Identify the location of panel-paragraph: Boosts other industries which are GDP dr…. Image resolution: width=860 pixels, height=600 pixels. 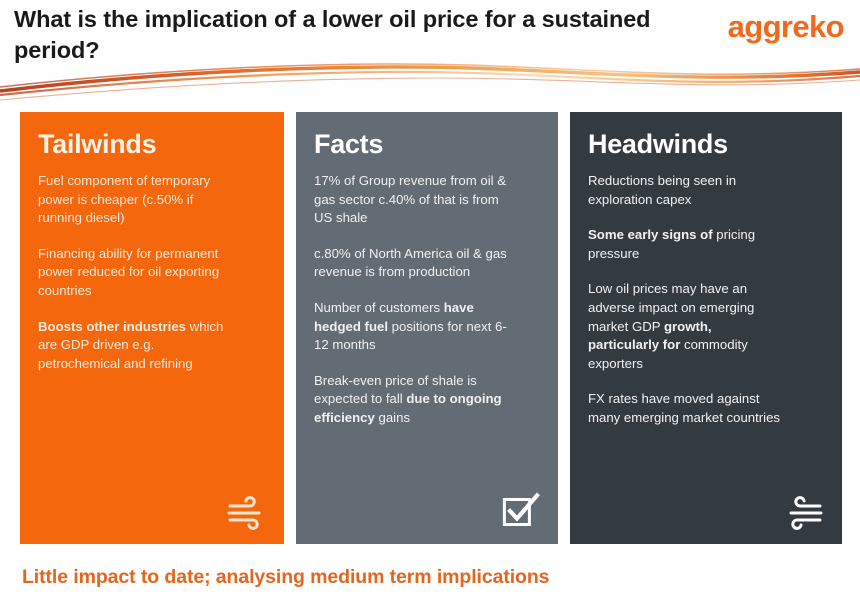
(138, 346).